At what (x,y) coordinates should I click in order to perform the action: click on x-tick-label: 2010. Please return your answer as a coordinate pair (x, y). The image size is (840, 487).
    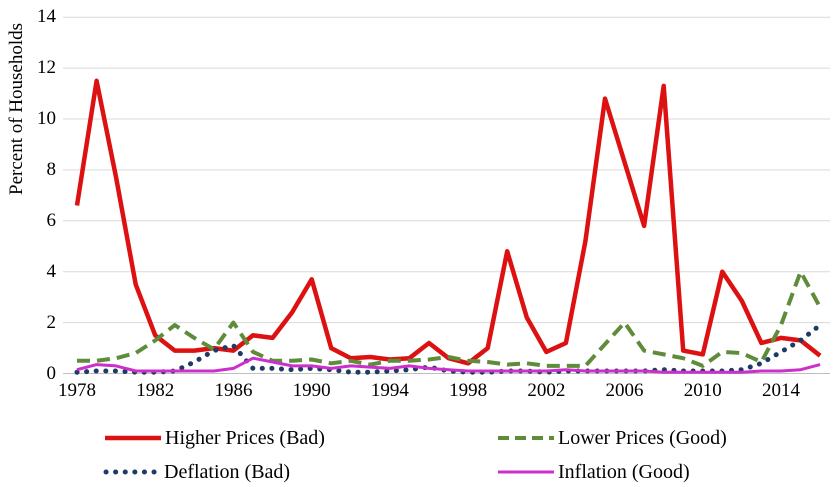
    Looking at the image, I should click on (702, 390).